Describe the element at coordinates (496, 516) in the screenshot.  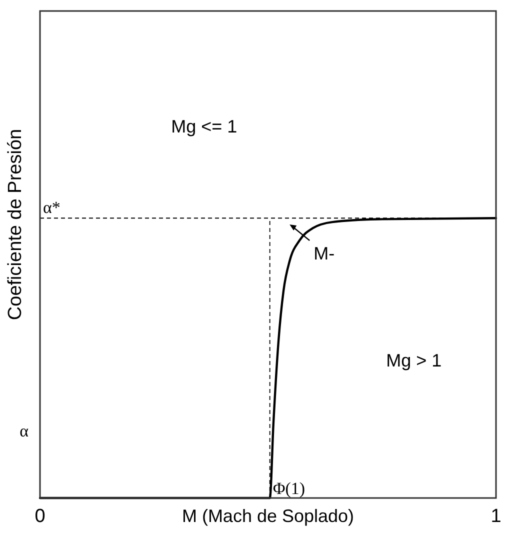
I see `x-tick-label: 1` at that location.